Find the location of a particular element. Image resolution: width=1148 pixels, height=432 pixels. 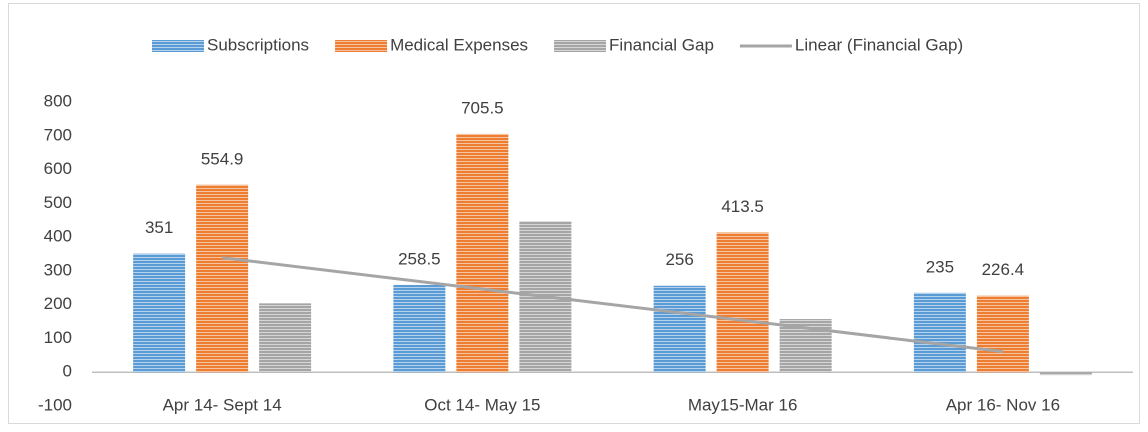

x-tick-label: Apr 14- Sept 14 is located at coordinates (222, 404).